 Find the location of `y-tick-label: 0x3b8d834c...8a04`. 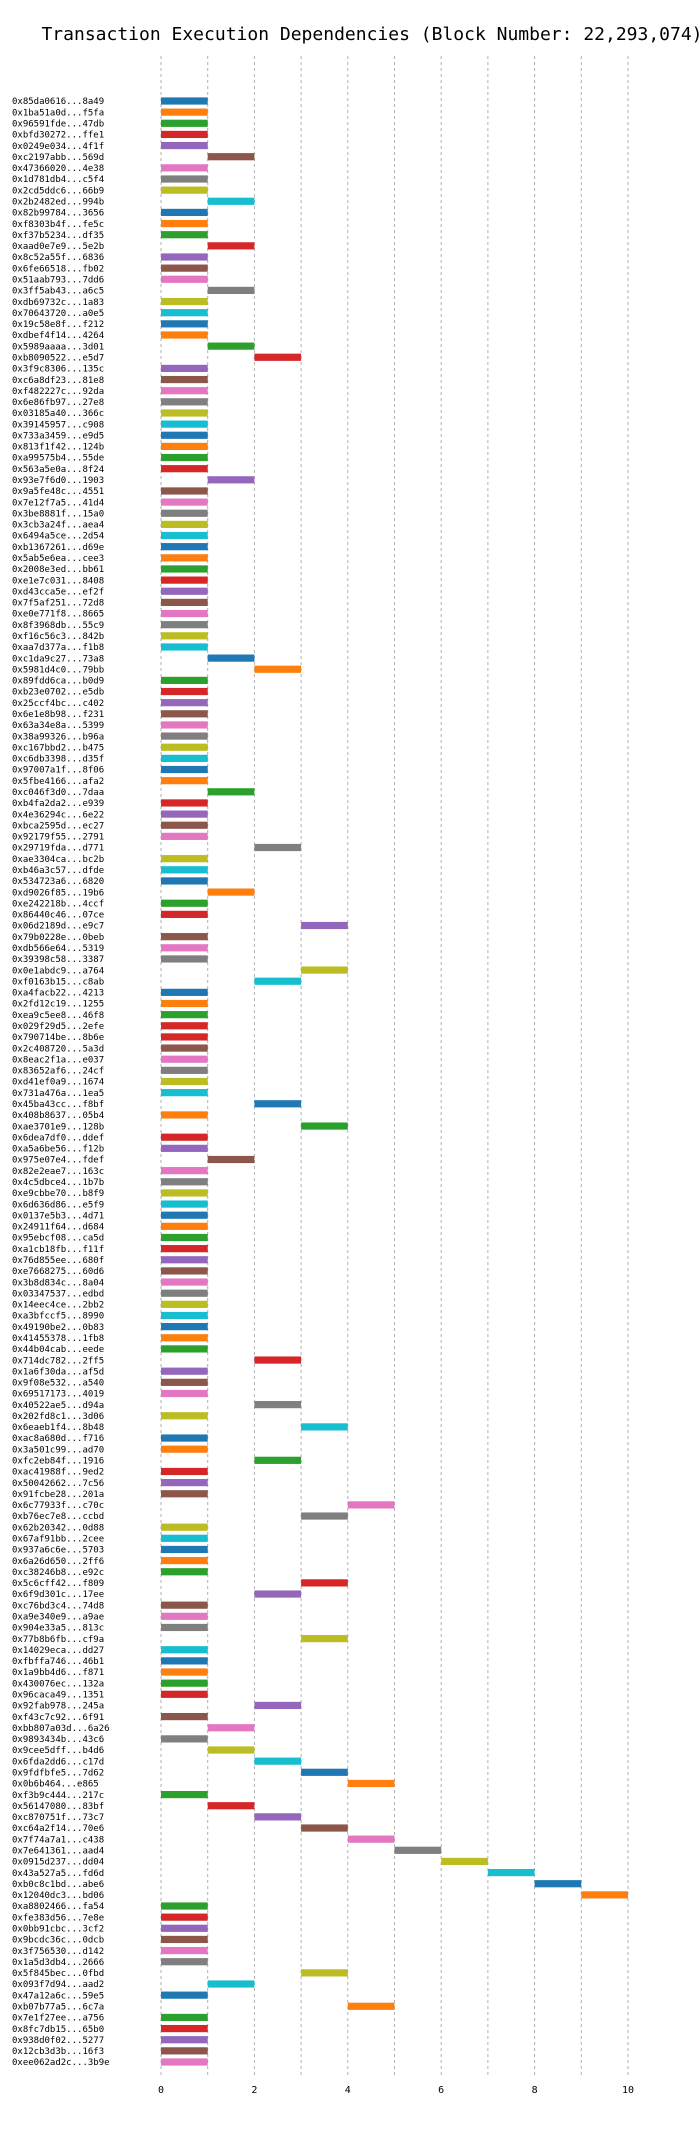

y-tick-label: 0x3b8d834c...8a04 is located at coordinates (58, 1283).